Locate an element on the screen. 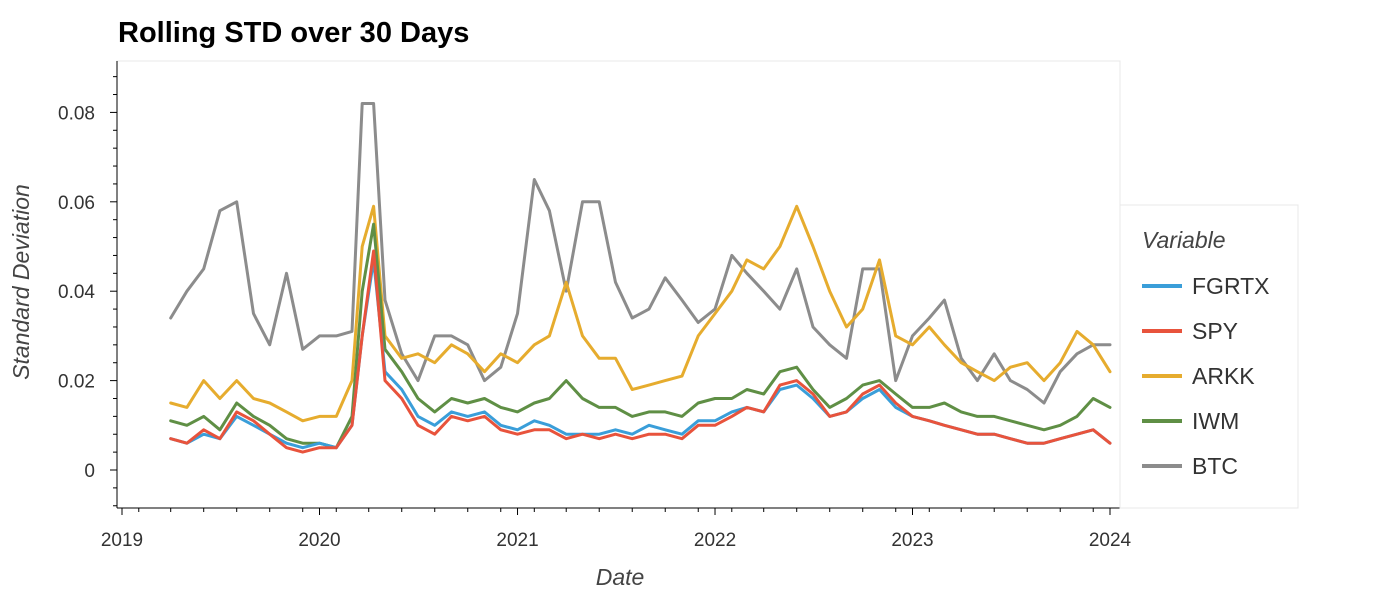 Image resolution: width=1398 pixels, height=598 pixels. legend-item-arkk: ARKK is located at coordinates (1198, 376).